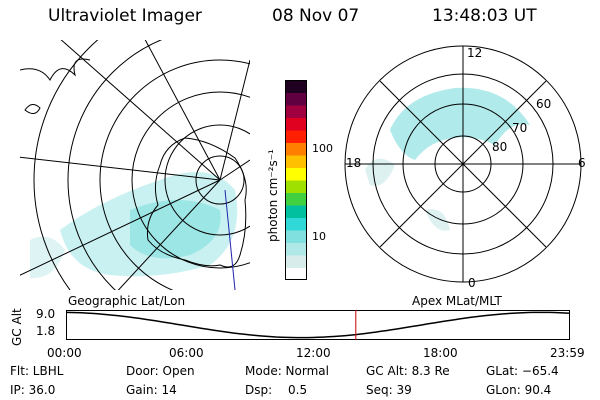  What do you see at coordinates (389, 390) in the screenshot?
I see `status-seq: Seq: 39` at bounding box center [389, 390].